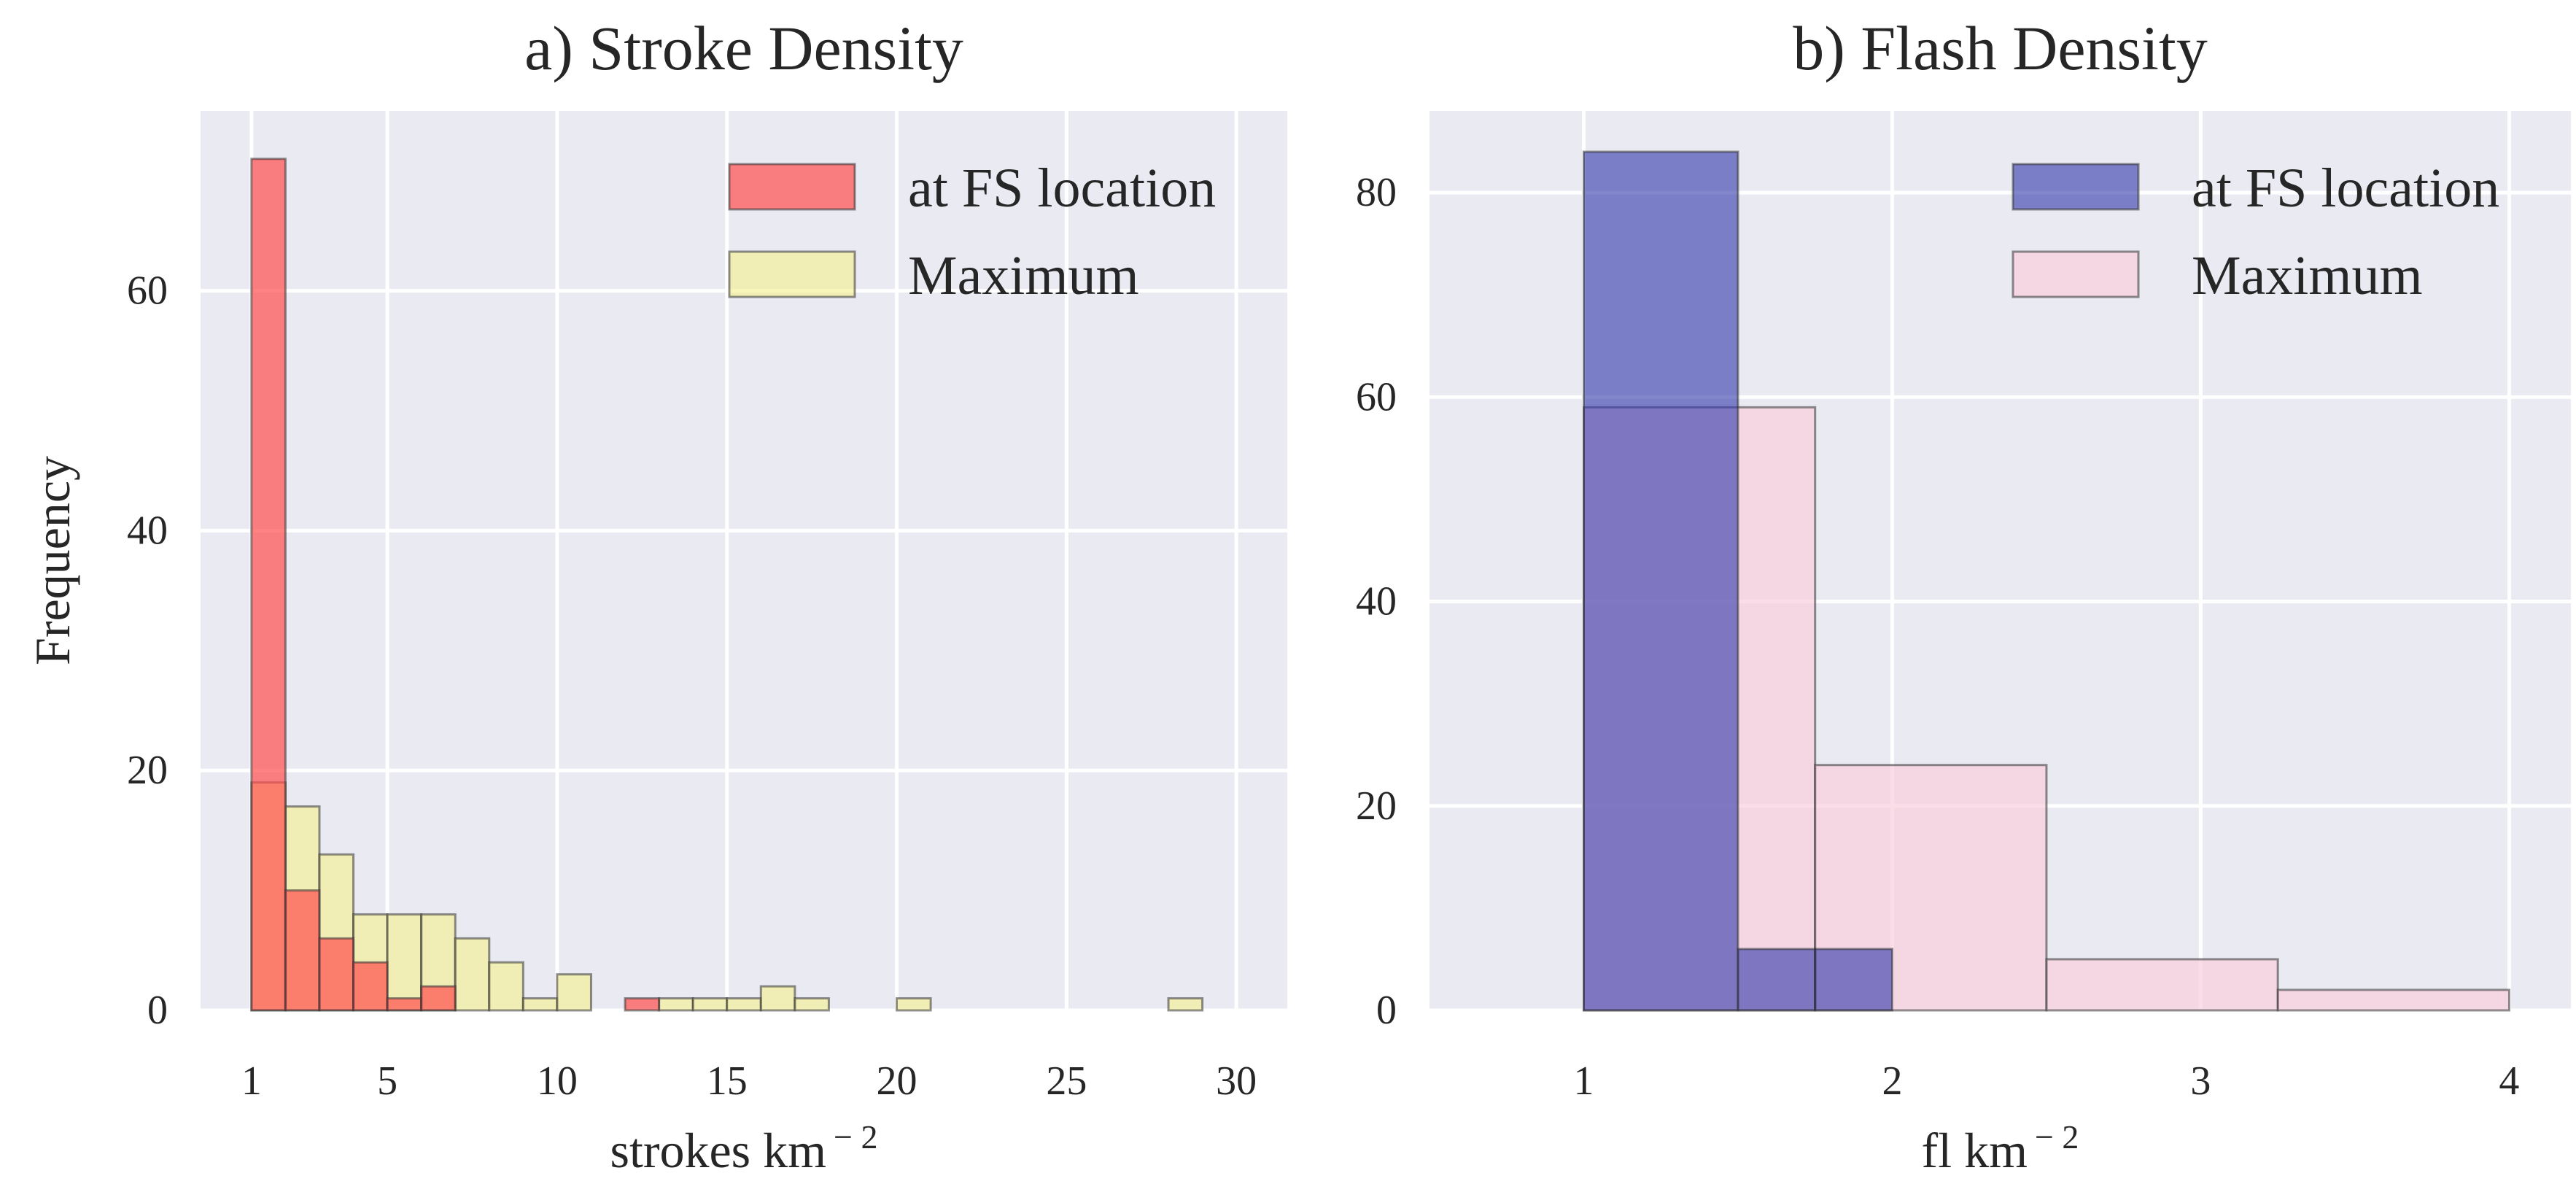 This screenshot has width=2576, height=1200. What do you see at coordinates (2001, 48) in the screenshot?
I see `chart-title: b) Flash Density` at bounding box center [2001, 48].